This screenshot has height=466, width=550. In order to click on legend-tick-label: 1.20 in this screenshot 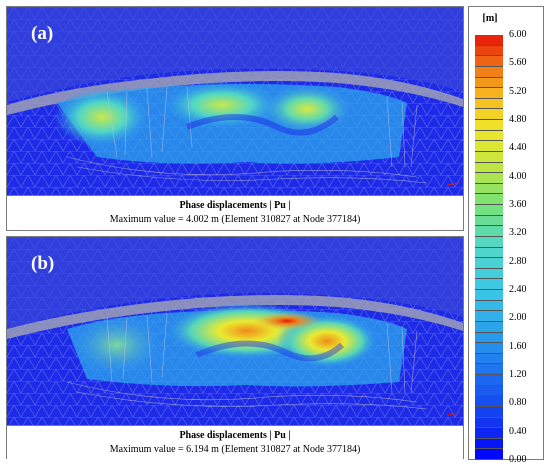, I will do `click(518, 374)`.